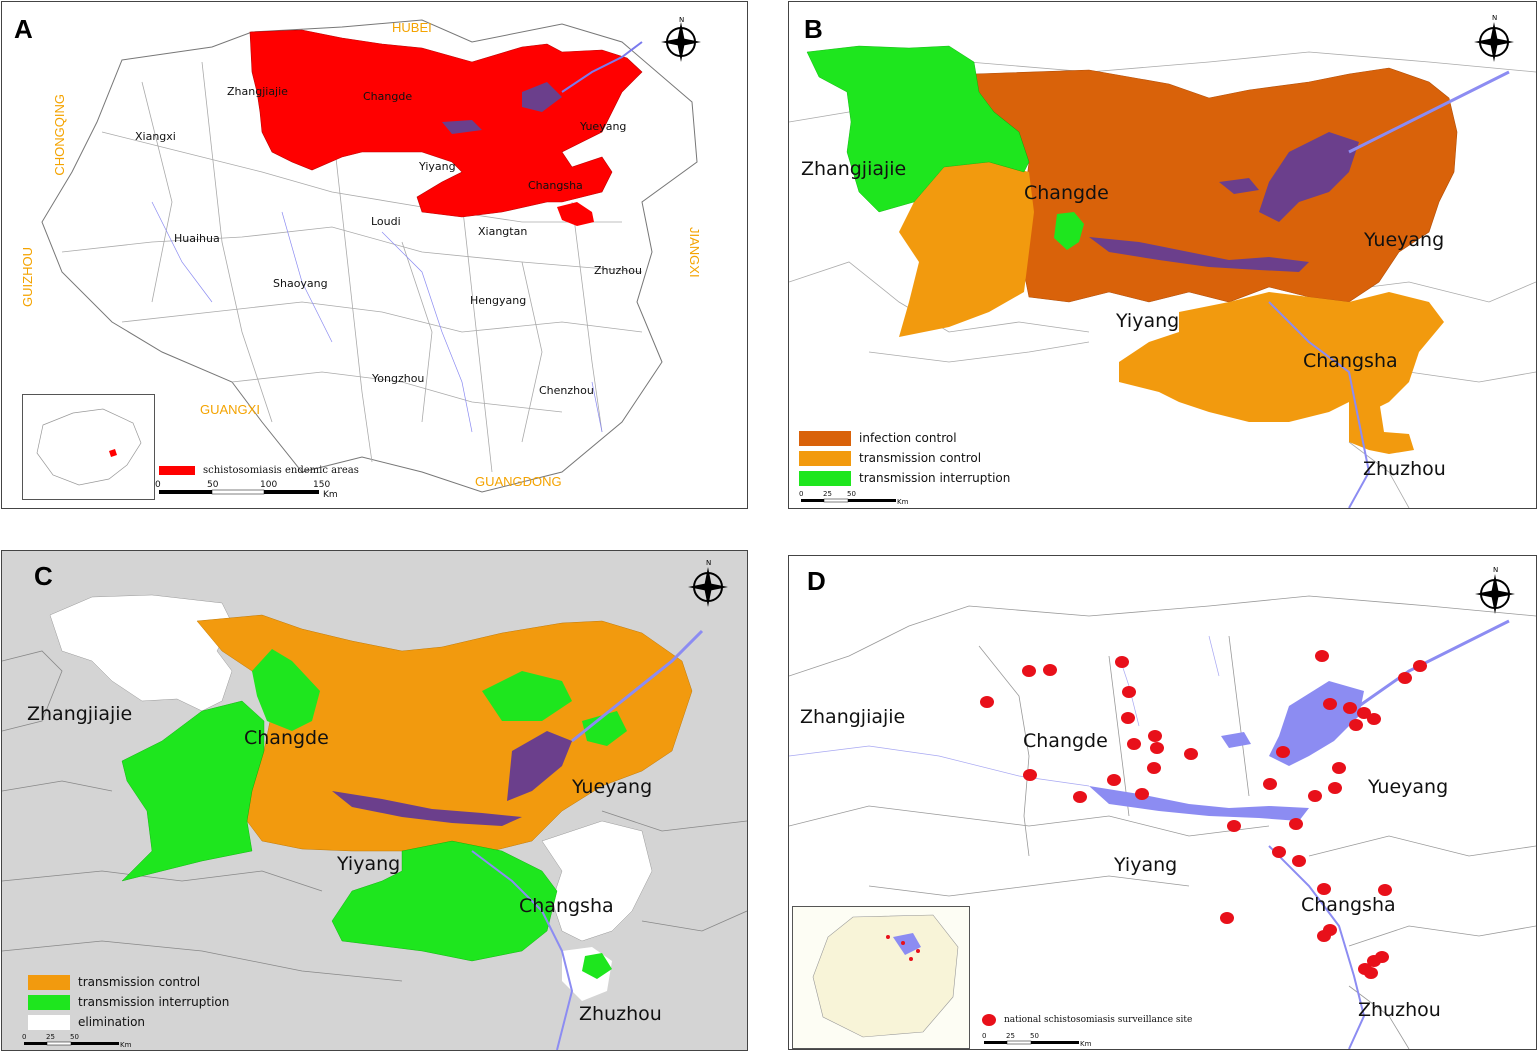 Image resolution: width=1538 pixels, height=1052 pixels. Describe the element at coordinates (539, 766) in the screenshot. I see `lake-c` at that location.